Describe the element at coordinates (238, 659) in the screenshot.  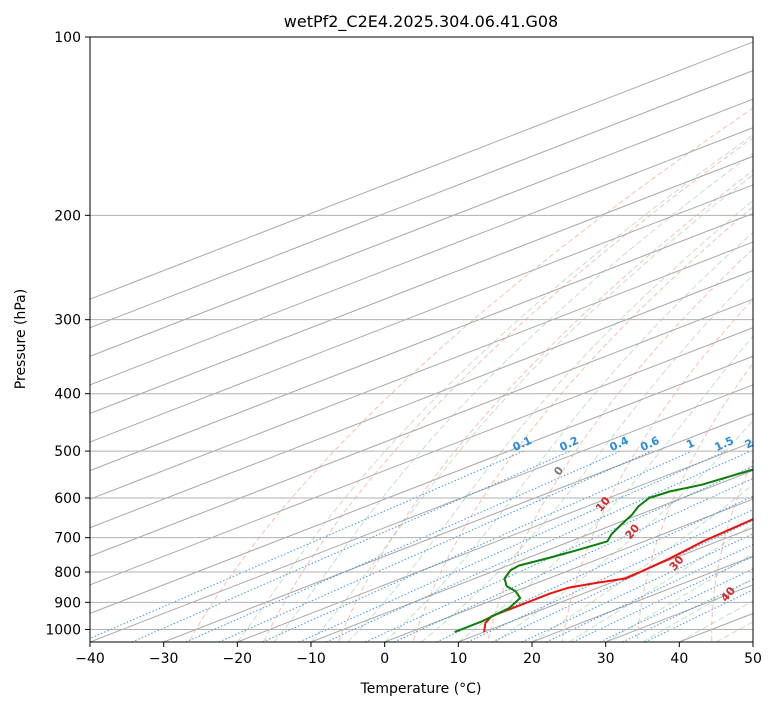
I see `x-tick-label: −20` at that location.